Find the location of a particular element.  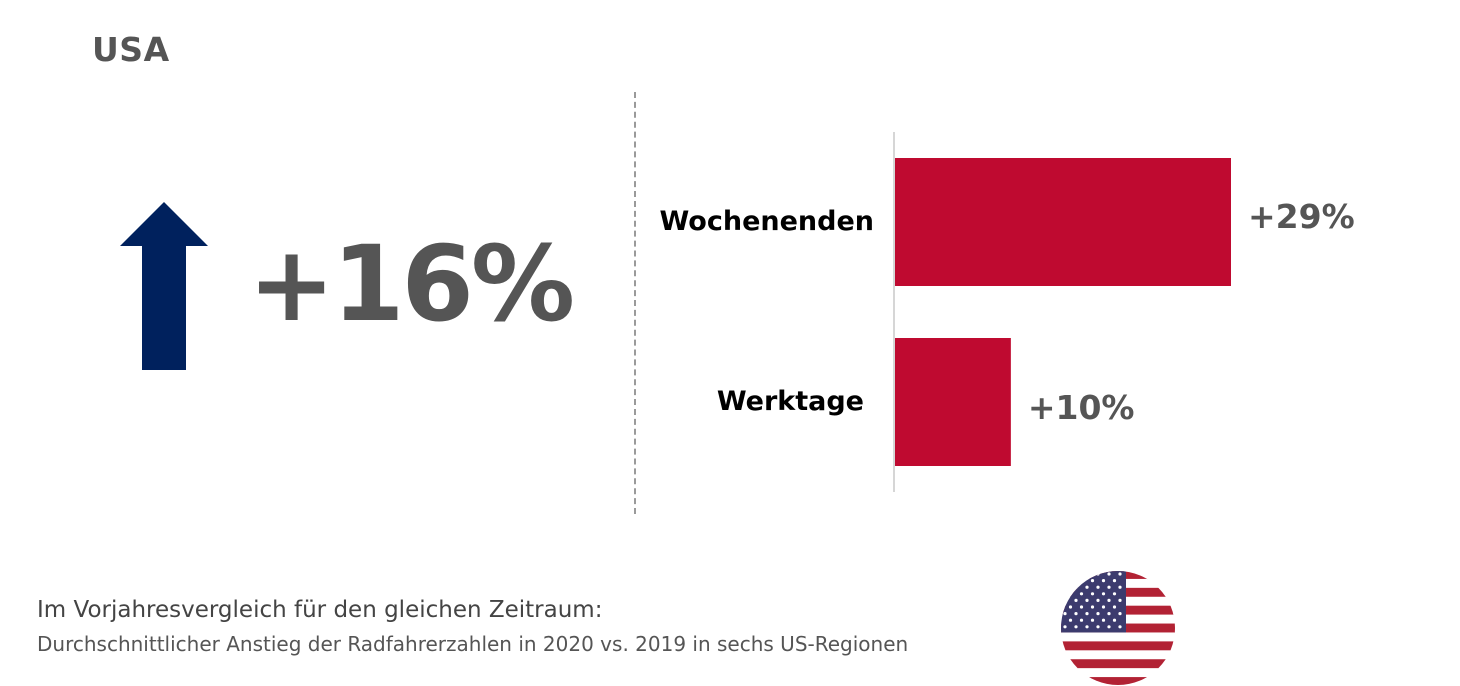

value-label: +29% is located at coordinates (1301, 216).